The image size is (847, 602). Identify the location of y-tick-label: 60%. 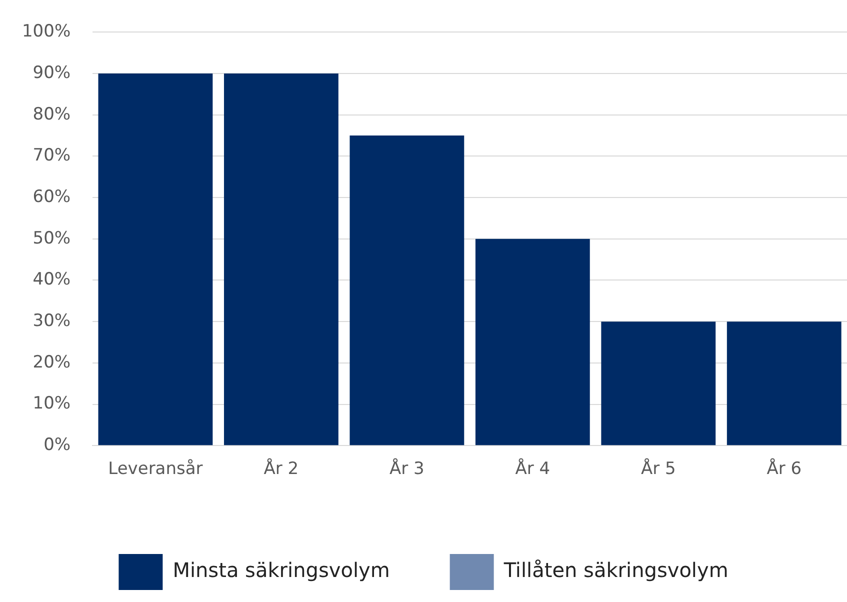
(51, 196).